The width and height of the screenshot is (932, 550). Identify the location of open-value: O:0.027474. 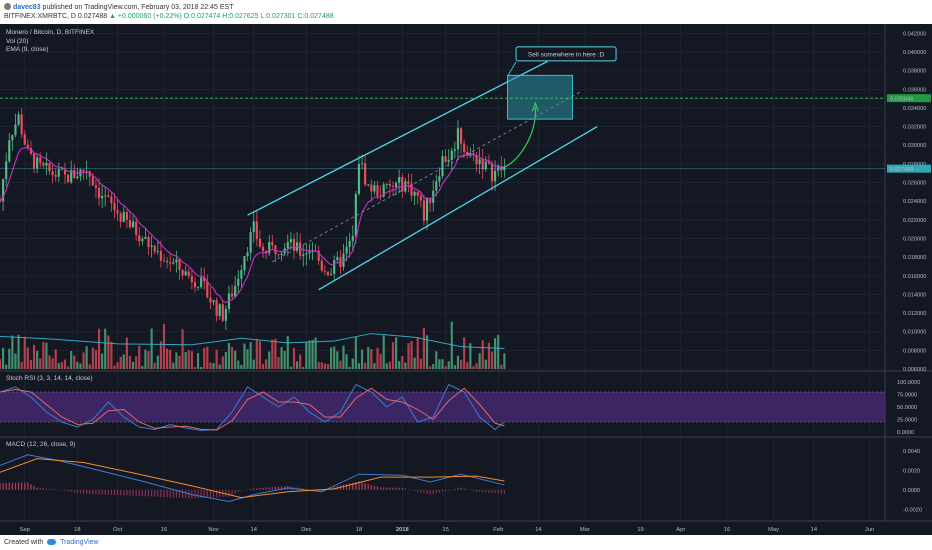
(202, 16).